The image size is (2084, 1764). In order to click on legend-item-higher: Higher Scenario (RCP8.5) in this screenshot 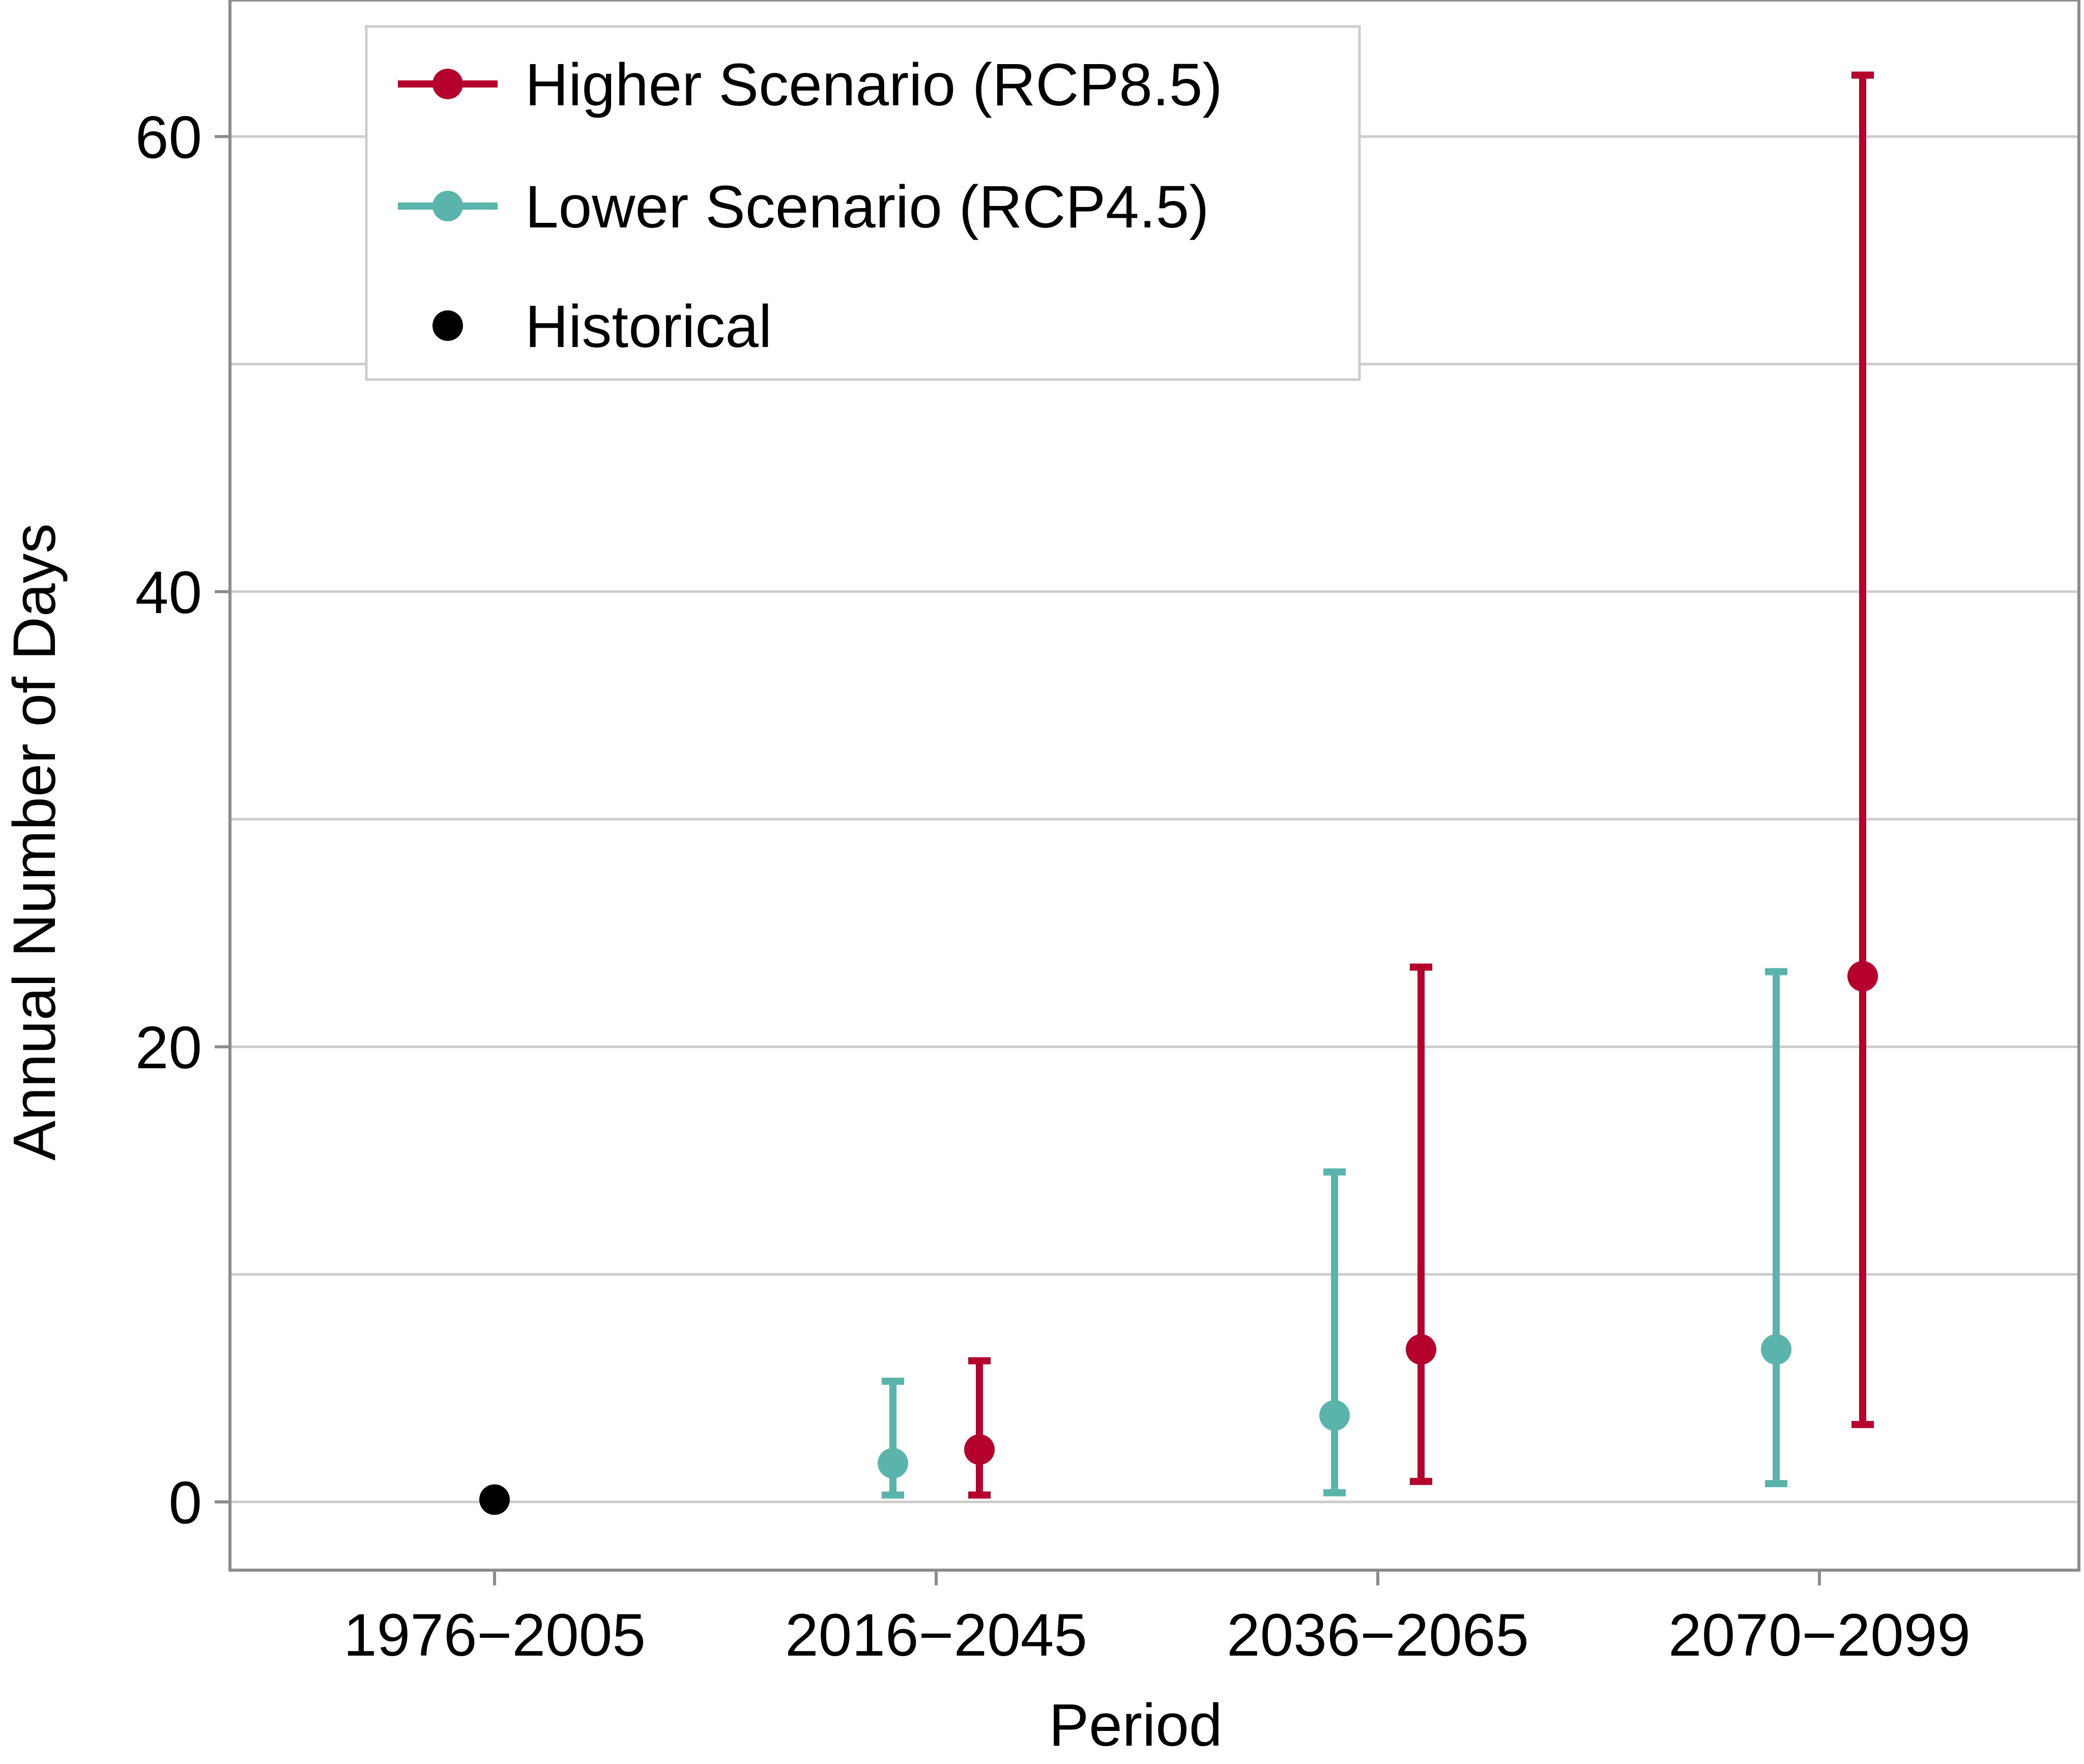, I will do `click(810, 85)`.